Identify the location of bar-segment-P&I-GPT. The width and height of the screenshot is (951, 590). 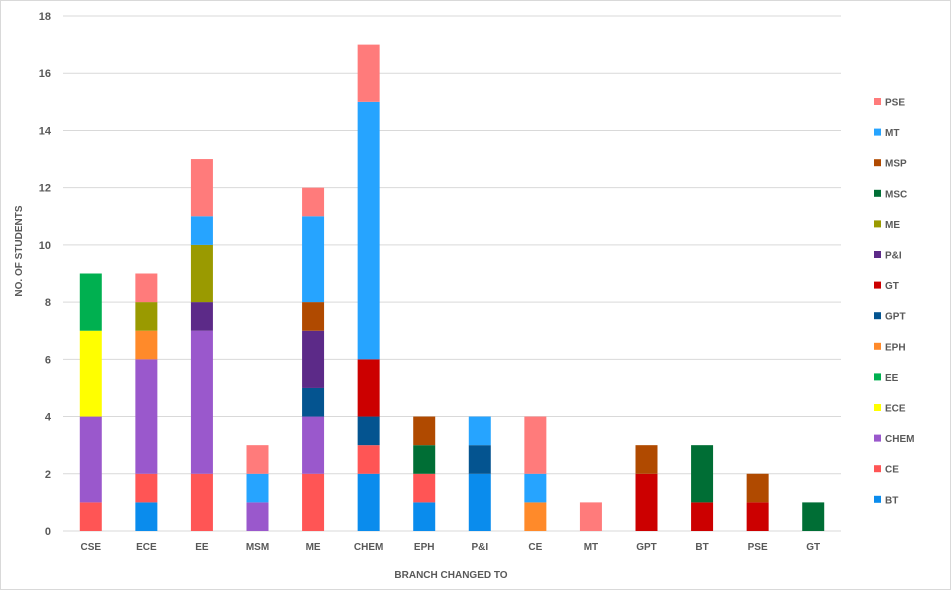
(479, 459).